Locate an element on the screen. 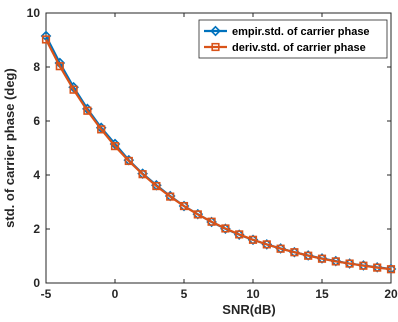 The image size is (398, 322). y-axis-title: std. of carrier phase (deg) is located at coordinates (9, 148).